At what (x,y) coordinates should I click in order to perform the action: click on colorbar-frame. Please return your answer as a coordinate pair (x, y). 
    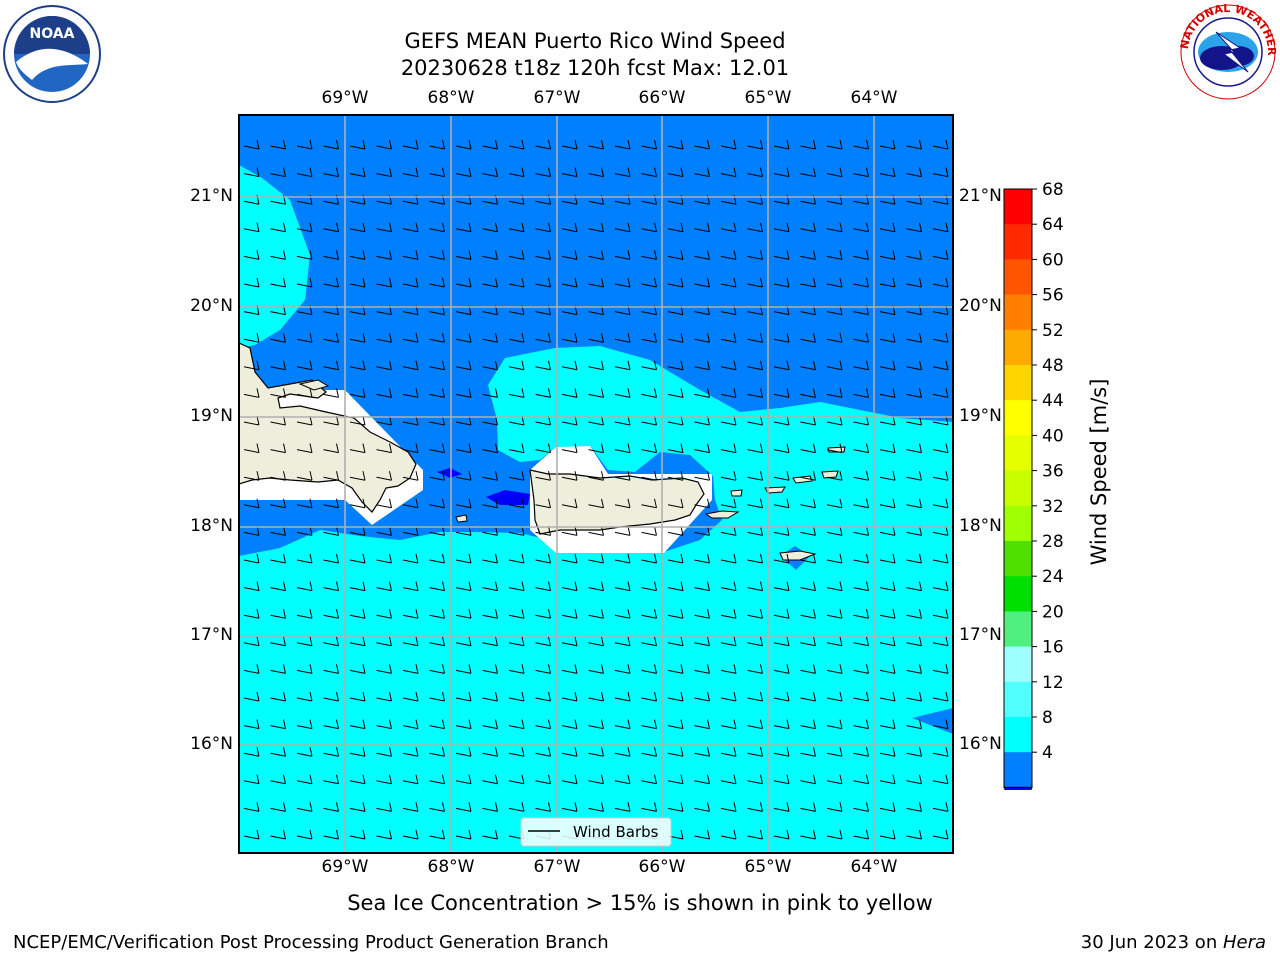
    Looking at the image, I should click on (1018, 488).